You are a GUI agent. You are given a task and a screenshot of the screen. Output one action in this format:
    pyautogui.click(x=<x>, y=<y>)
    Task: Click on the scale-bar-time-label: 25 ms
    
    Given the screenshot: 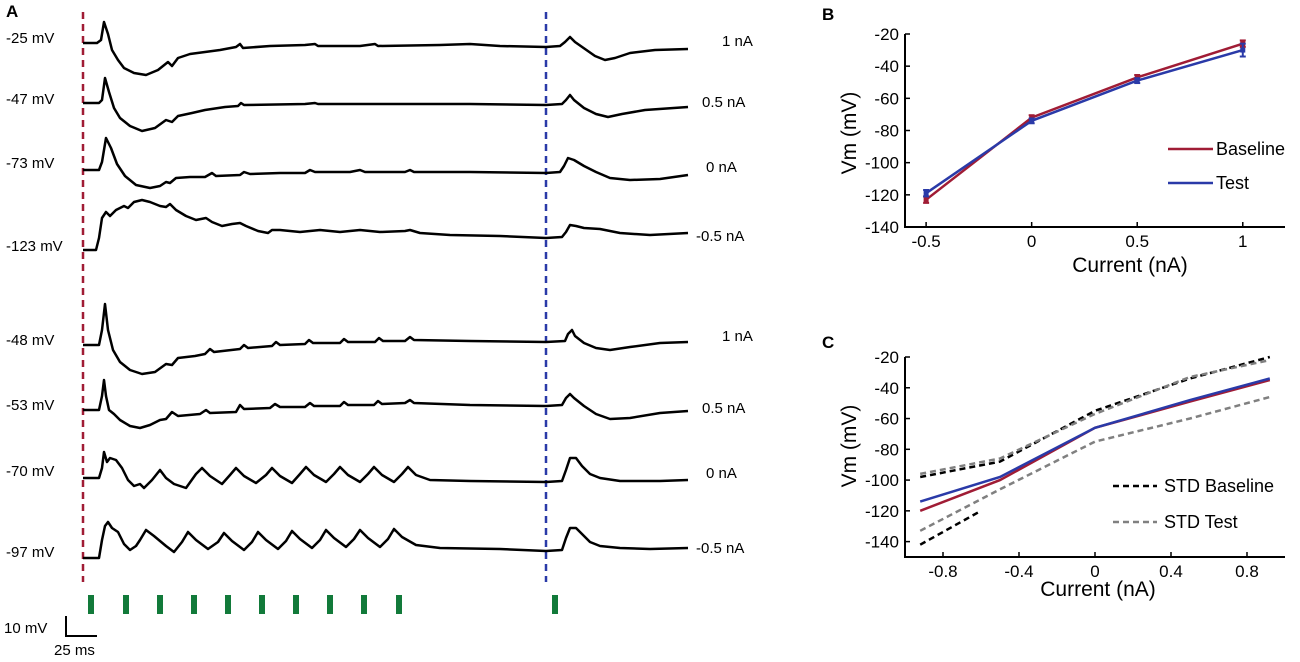 What is the action you would take?
    pyautogui.click(x=74, y=650)
    